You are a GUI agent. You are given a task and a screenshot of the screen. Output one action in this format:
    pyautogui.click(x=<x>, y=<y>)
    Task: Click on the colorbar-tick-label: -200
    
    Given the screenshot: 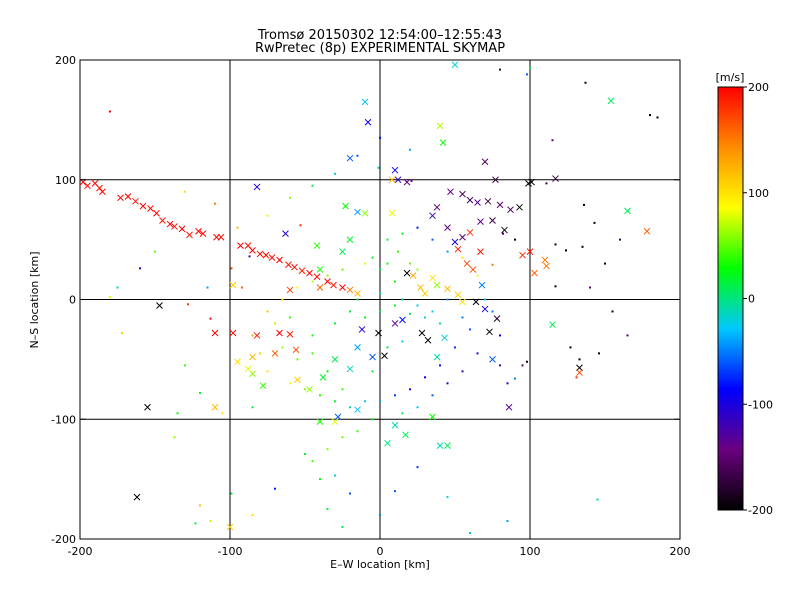 What is the action you would take?
    pyautogui.click(x=760, y=510)
    